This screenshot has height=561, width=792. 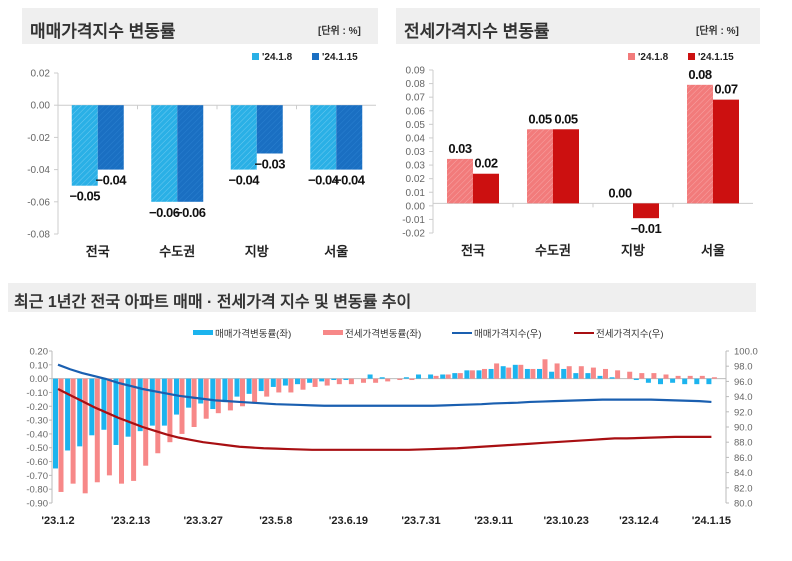 I want to click on y-tick-label: 0.08, so click(x=416, y=84).